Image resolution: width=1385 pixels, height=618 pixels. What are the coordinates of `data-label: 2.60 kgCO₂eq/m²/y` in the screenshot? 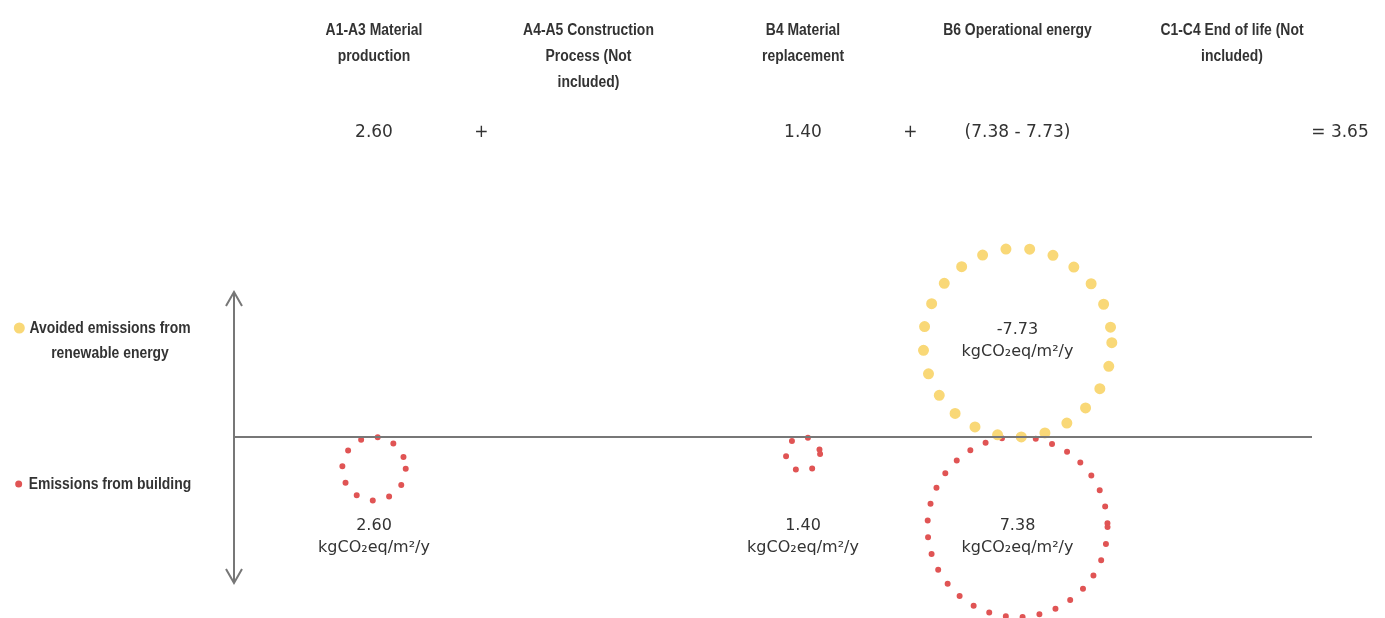 It's located at (374, 536).